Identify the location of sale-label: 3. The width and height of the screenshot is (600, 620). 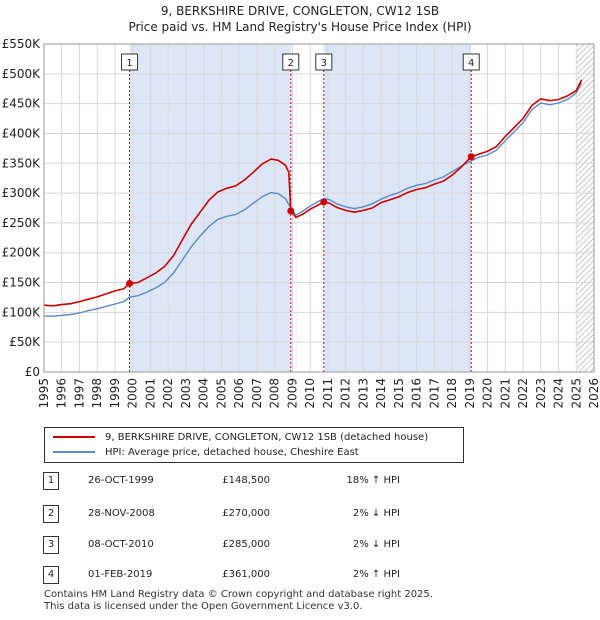
(324, 63).